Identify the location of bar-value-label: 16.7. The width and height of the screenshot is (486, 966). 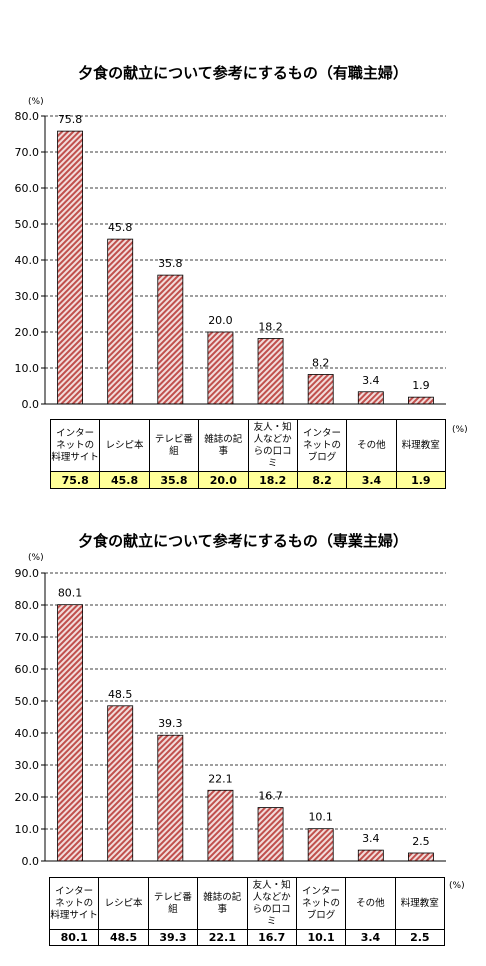
(270, 796).